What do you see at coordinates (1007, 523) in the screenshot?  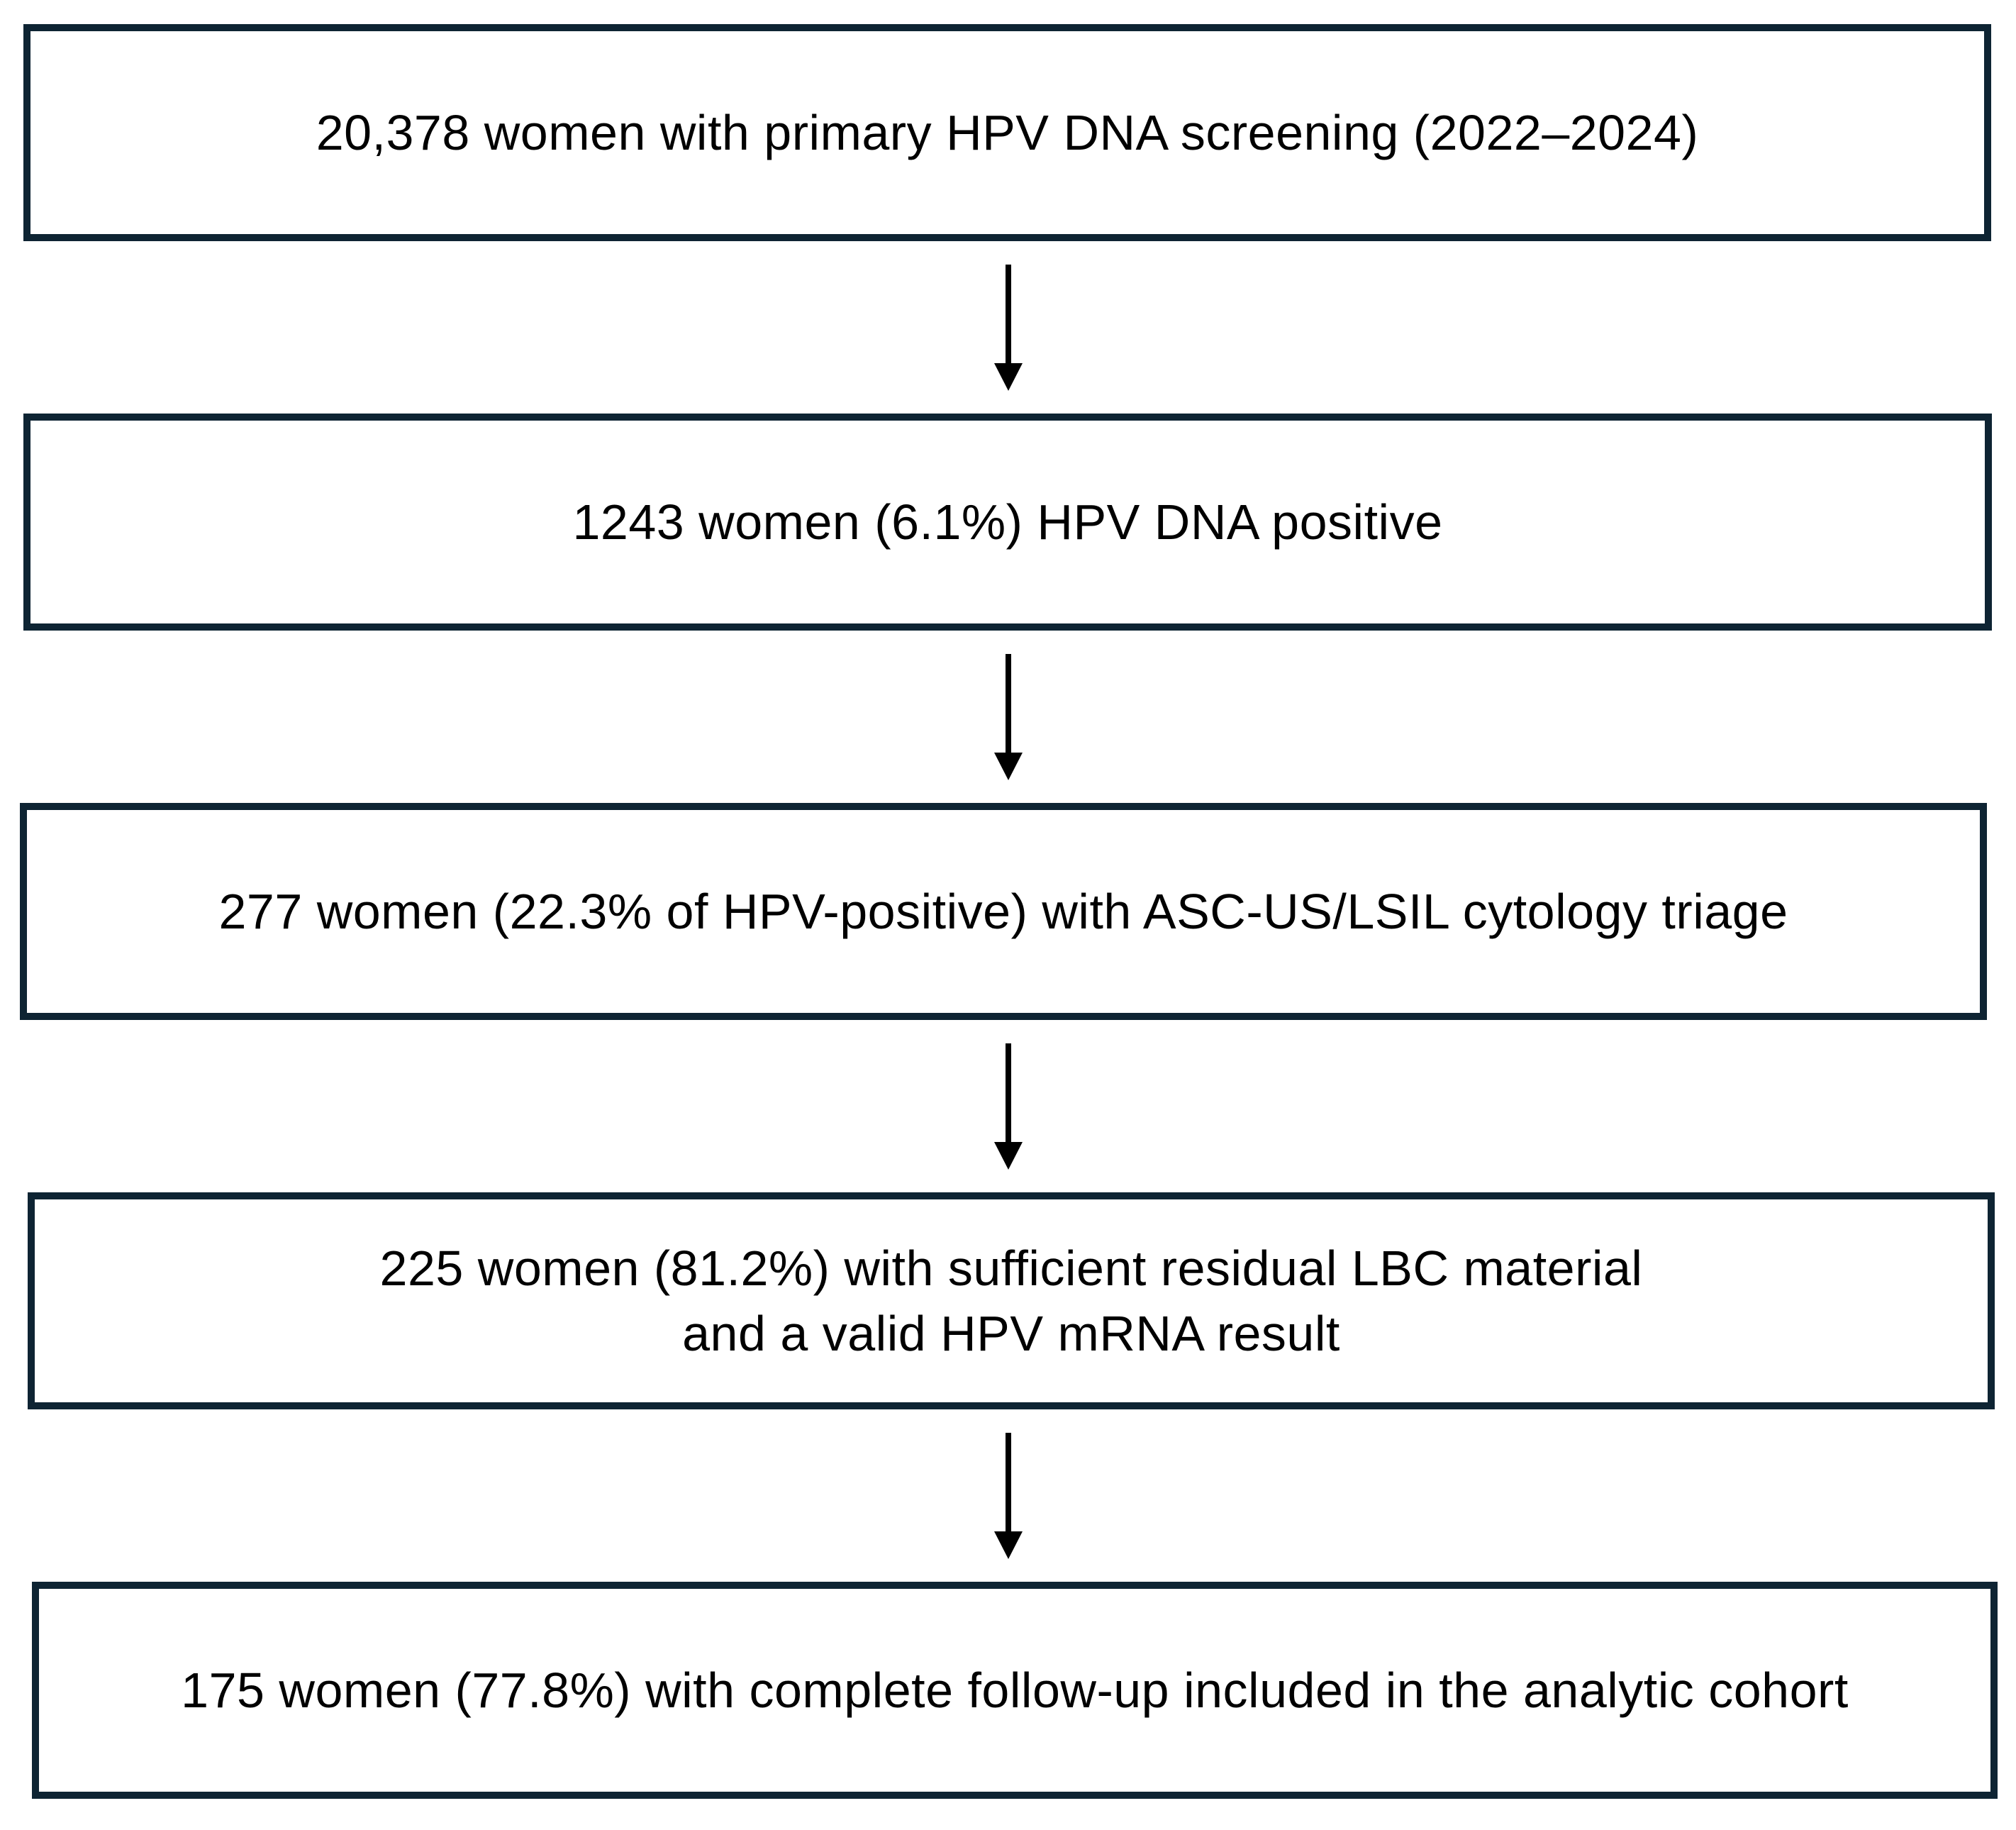 I see `flow-box-hpv-positive: 1243 women (6.1%) HPV DNA positive` at bounding box center [1007, 523].